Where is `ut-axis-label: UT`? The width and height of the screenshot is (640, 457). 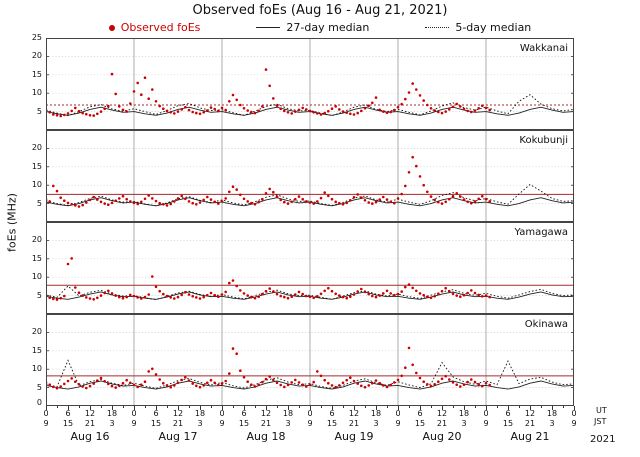
ut-axis-label: UT is located at coordinates (601, 410).